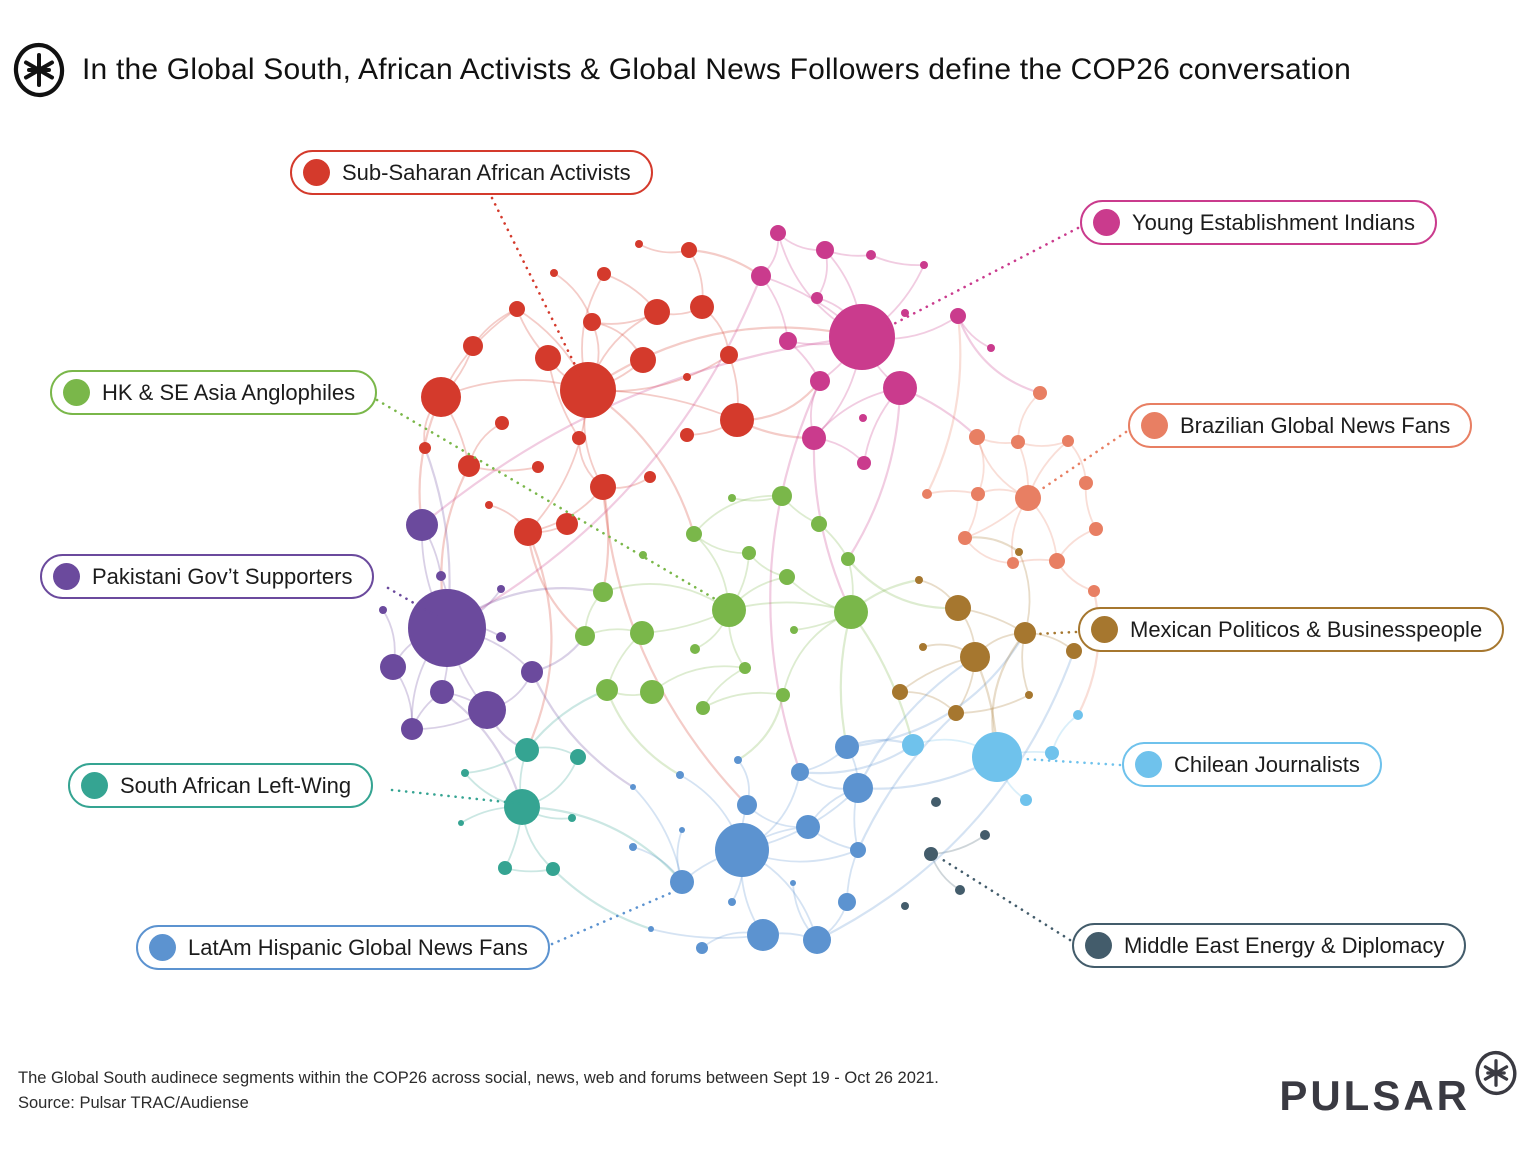  I want to click on leader-line-middle-east-energy-diplomacy, so click(1005, 899).